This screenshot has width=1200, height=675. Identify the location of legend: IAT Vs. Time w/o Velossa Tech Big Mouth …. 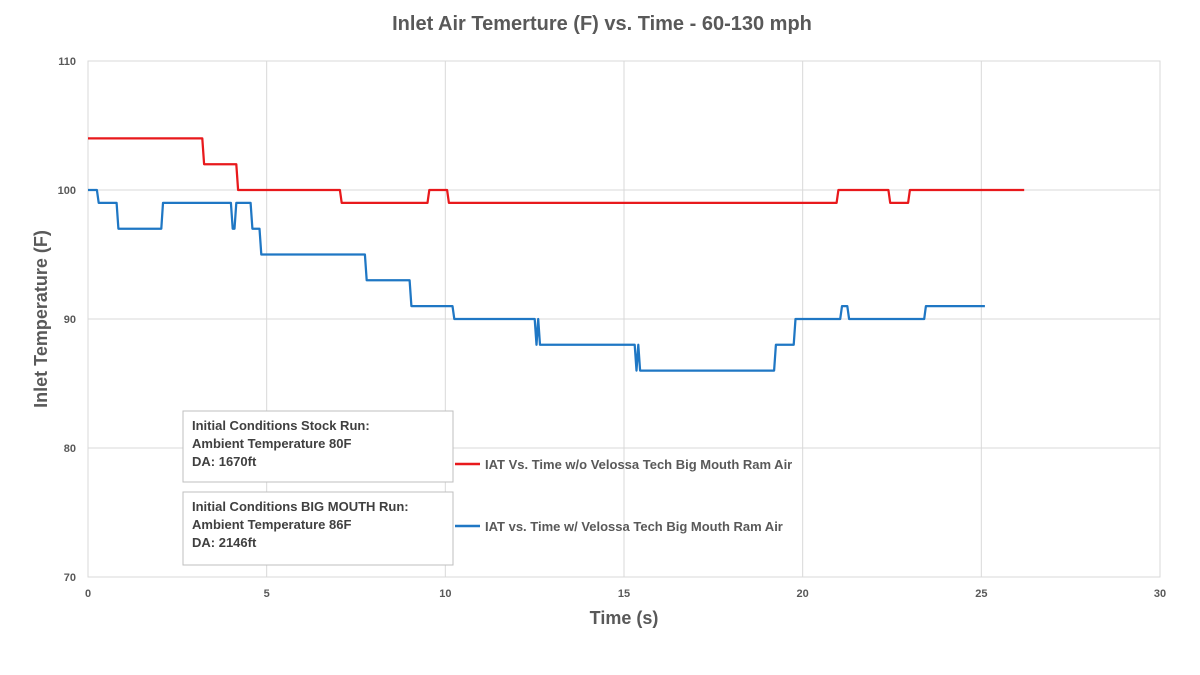
(623, 495).